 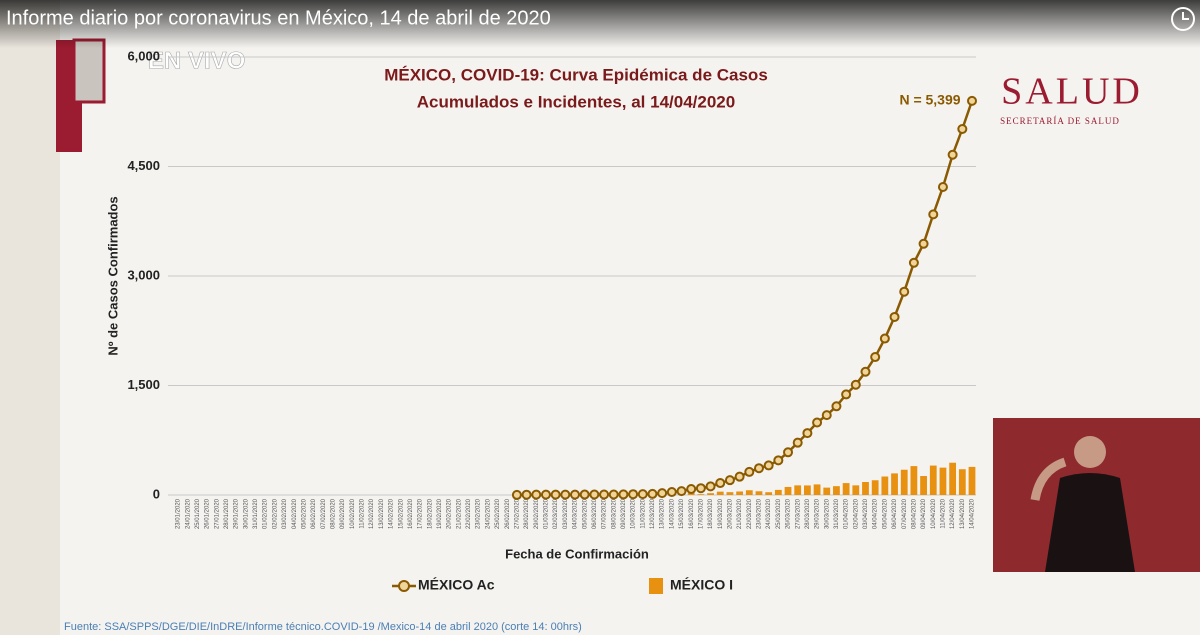 I want to click on x-tick-label: 30/03/2020, so click(x=827, y=513).